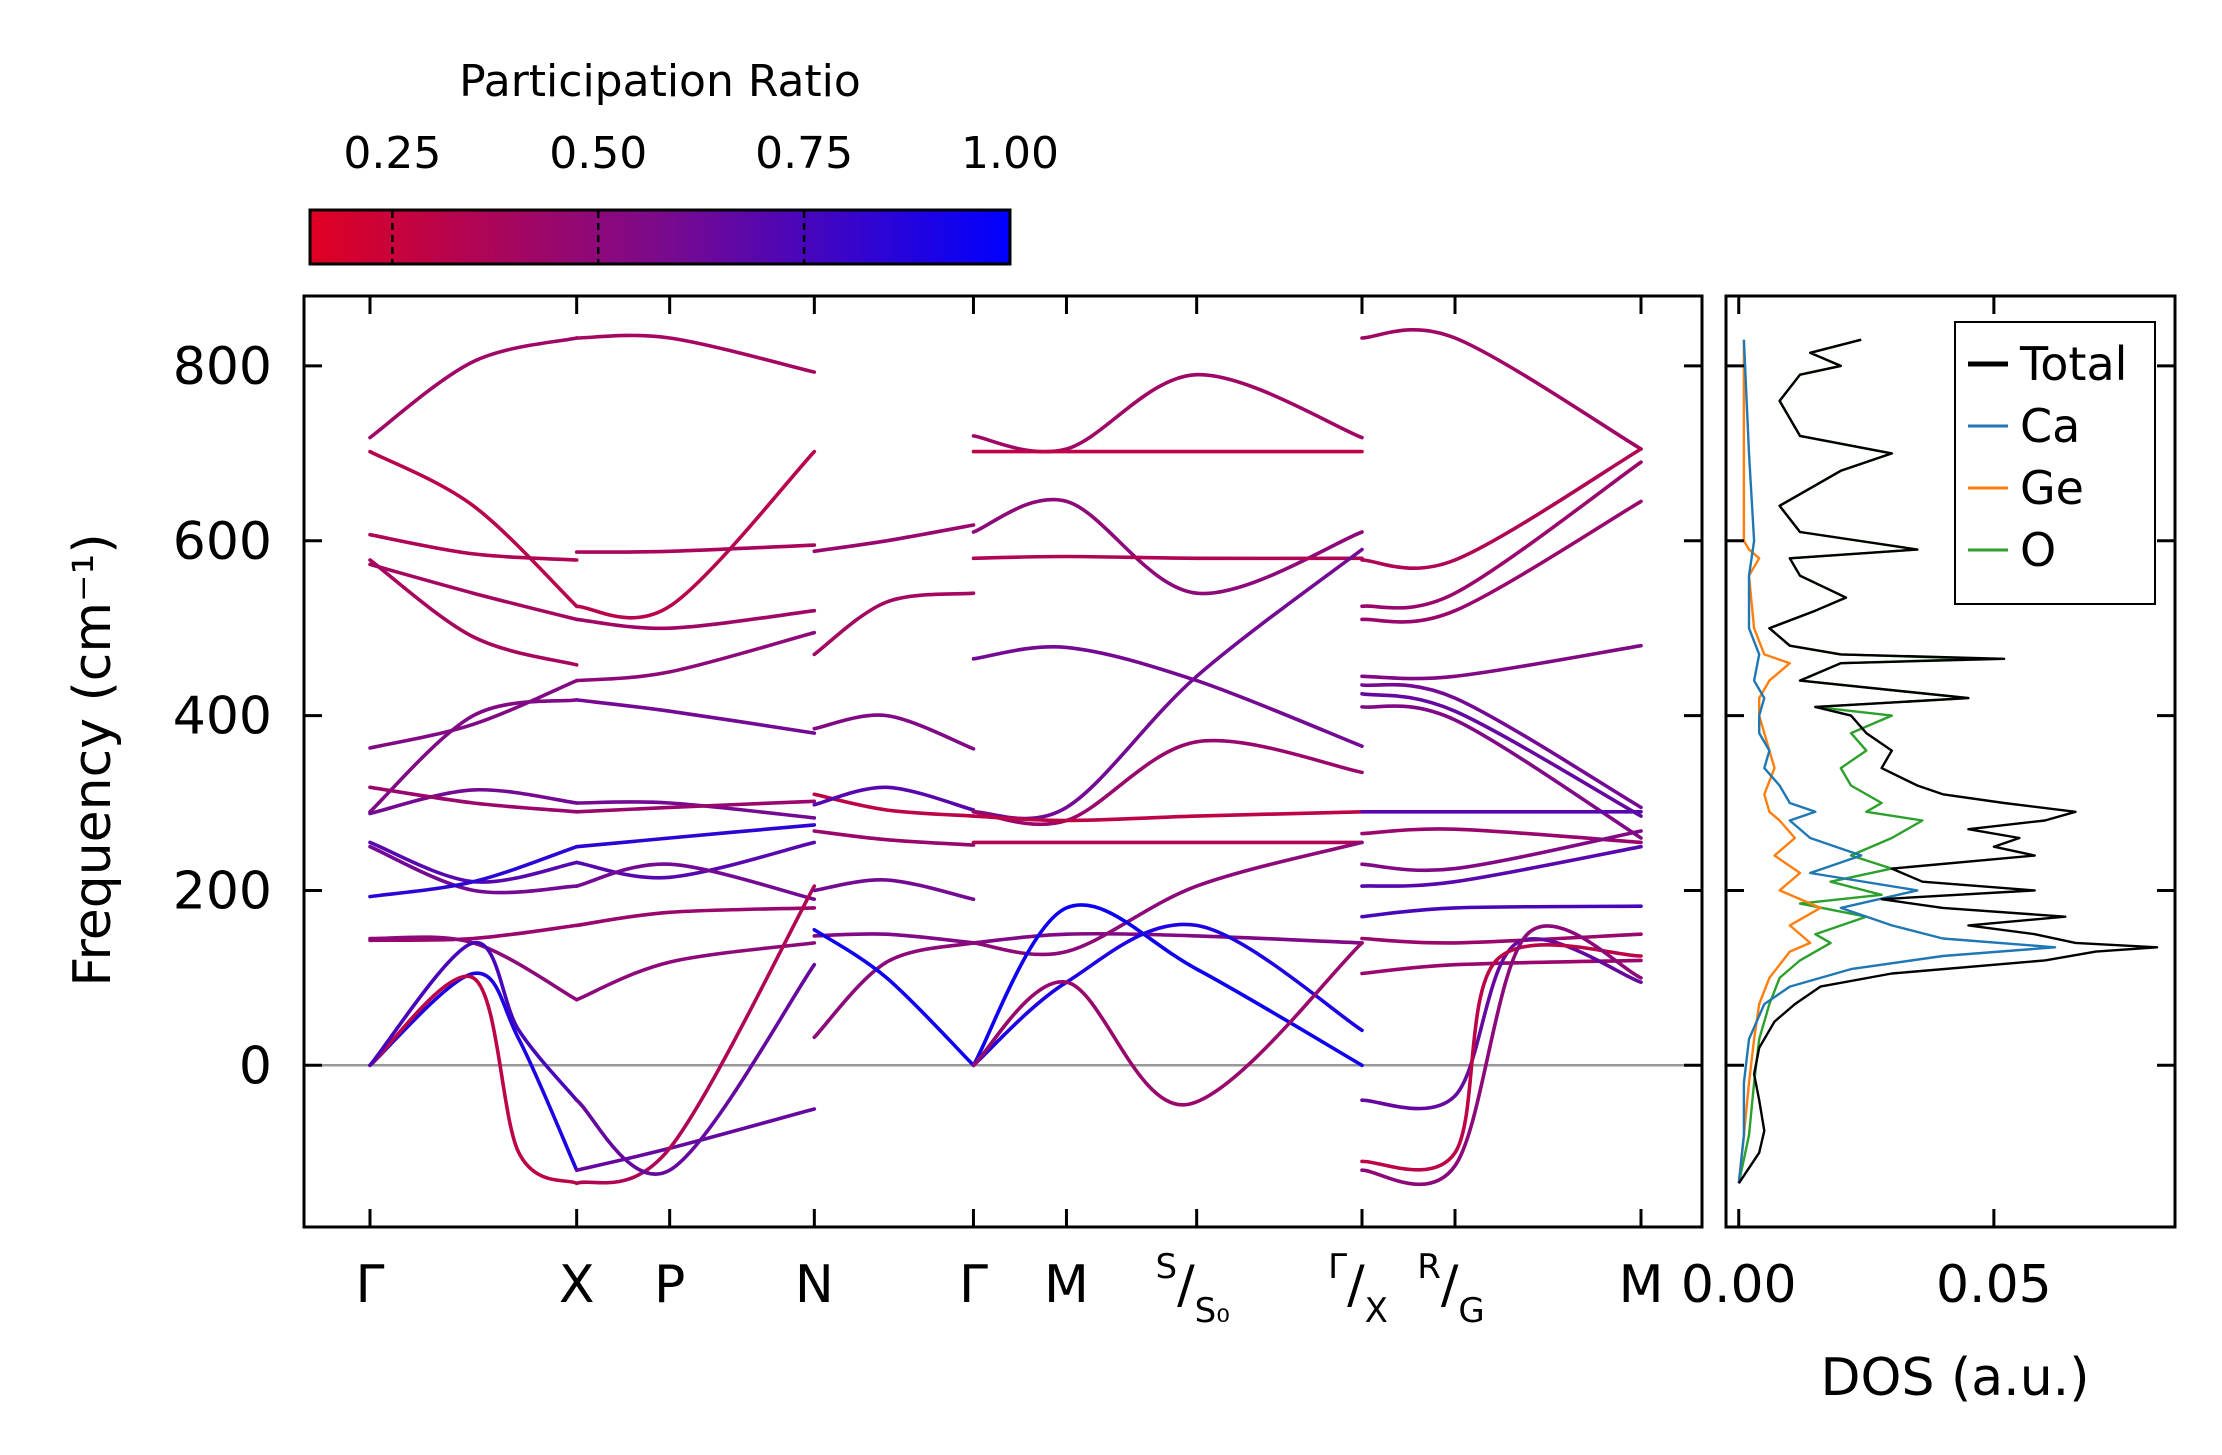  Describe the element at coordinates (1010, 153) in the screenshot. I see `colorbar-tick-label: 1.00` at that location.